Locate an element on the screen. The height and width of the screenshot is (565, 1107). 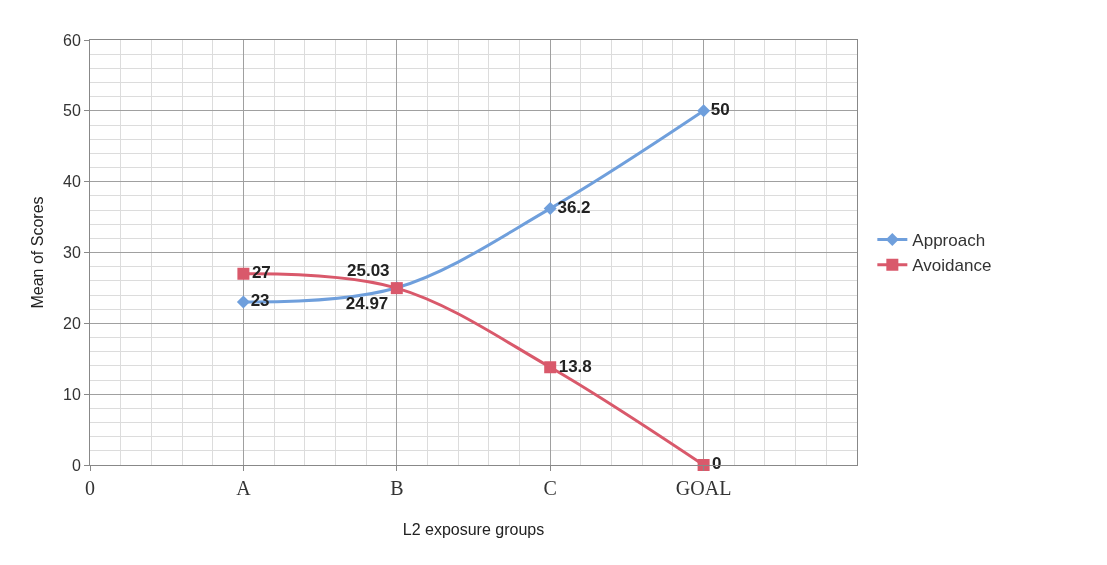
x-tick-label: GOAL is located at coordinates (703, 488).